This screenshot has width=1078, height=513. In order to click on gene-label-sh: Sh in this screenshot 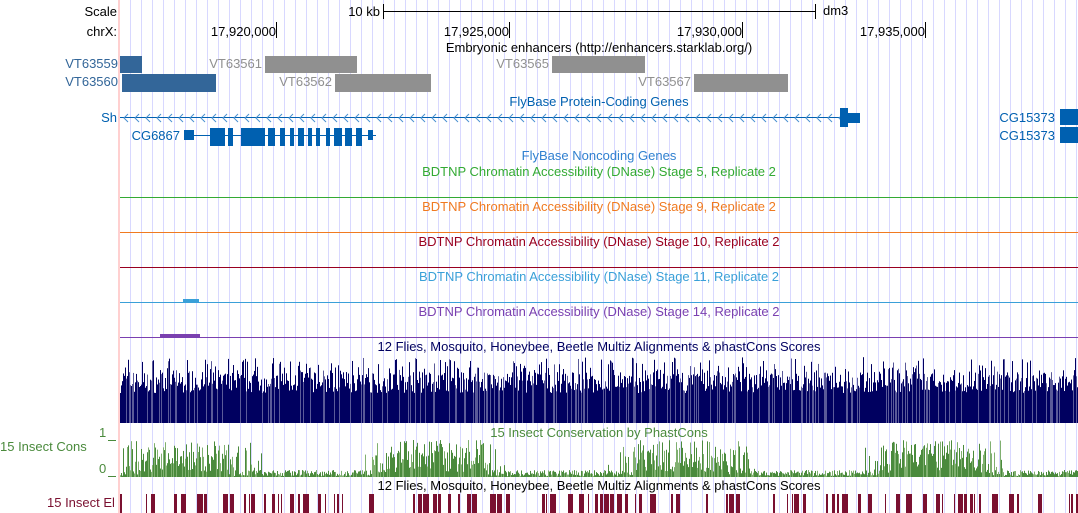, I will do `click(109, 117)`.